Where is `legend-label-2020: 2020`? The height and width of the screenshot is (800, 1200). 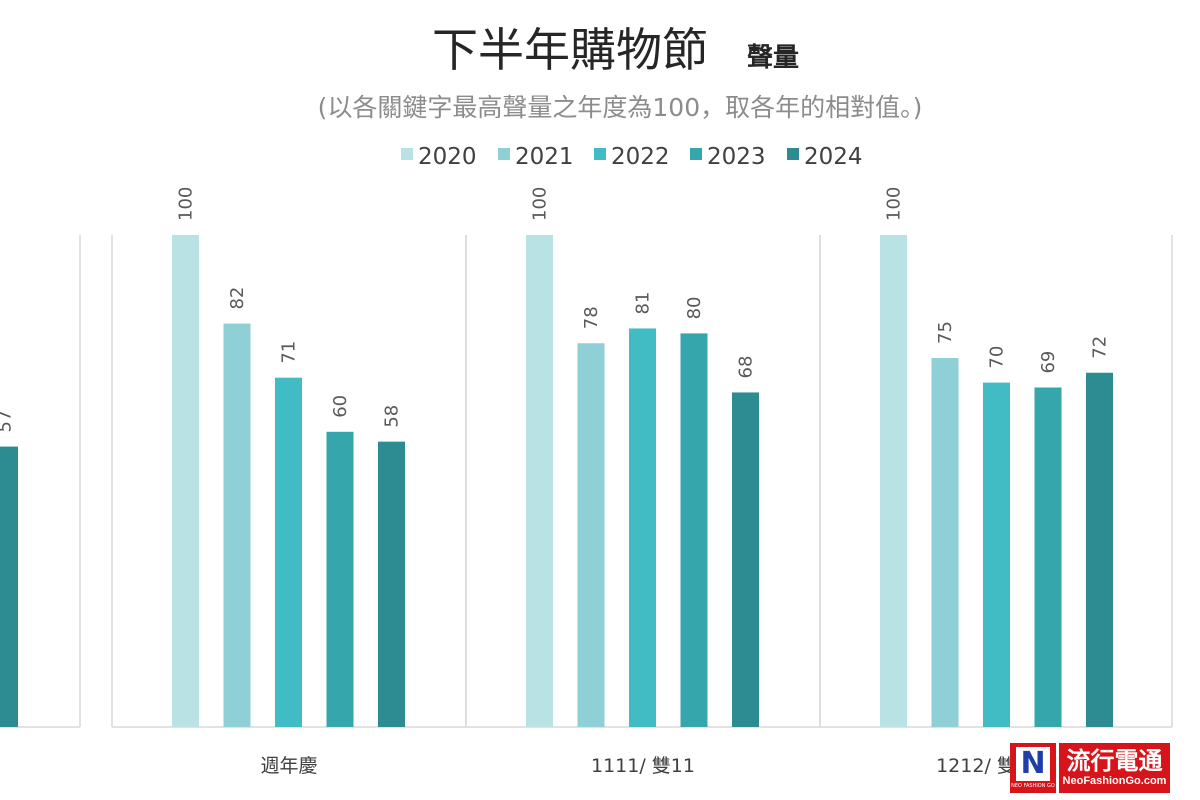
legend-label-2020: 2020 is located at coordinates (447, 157).